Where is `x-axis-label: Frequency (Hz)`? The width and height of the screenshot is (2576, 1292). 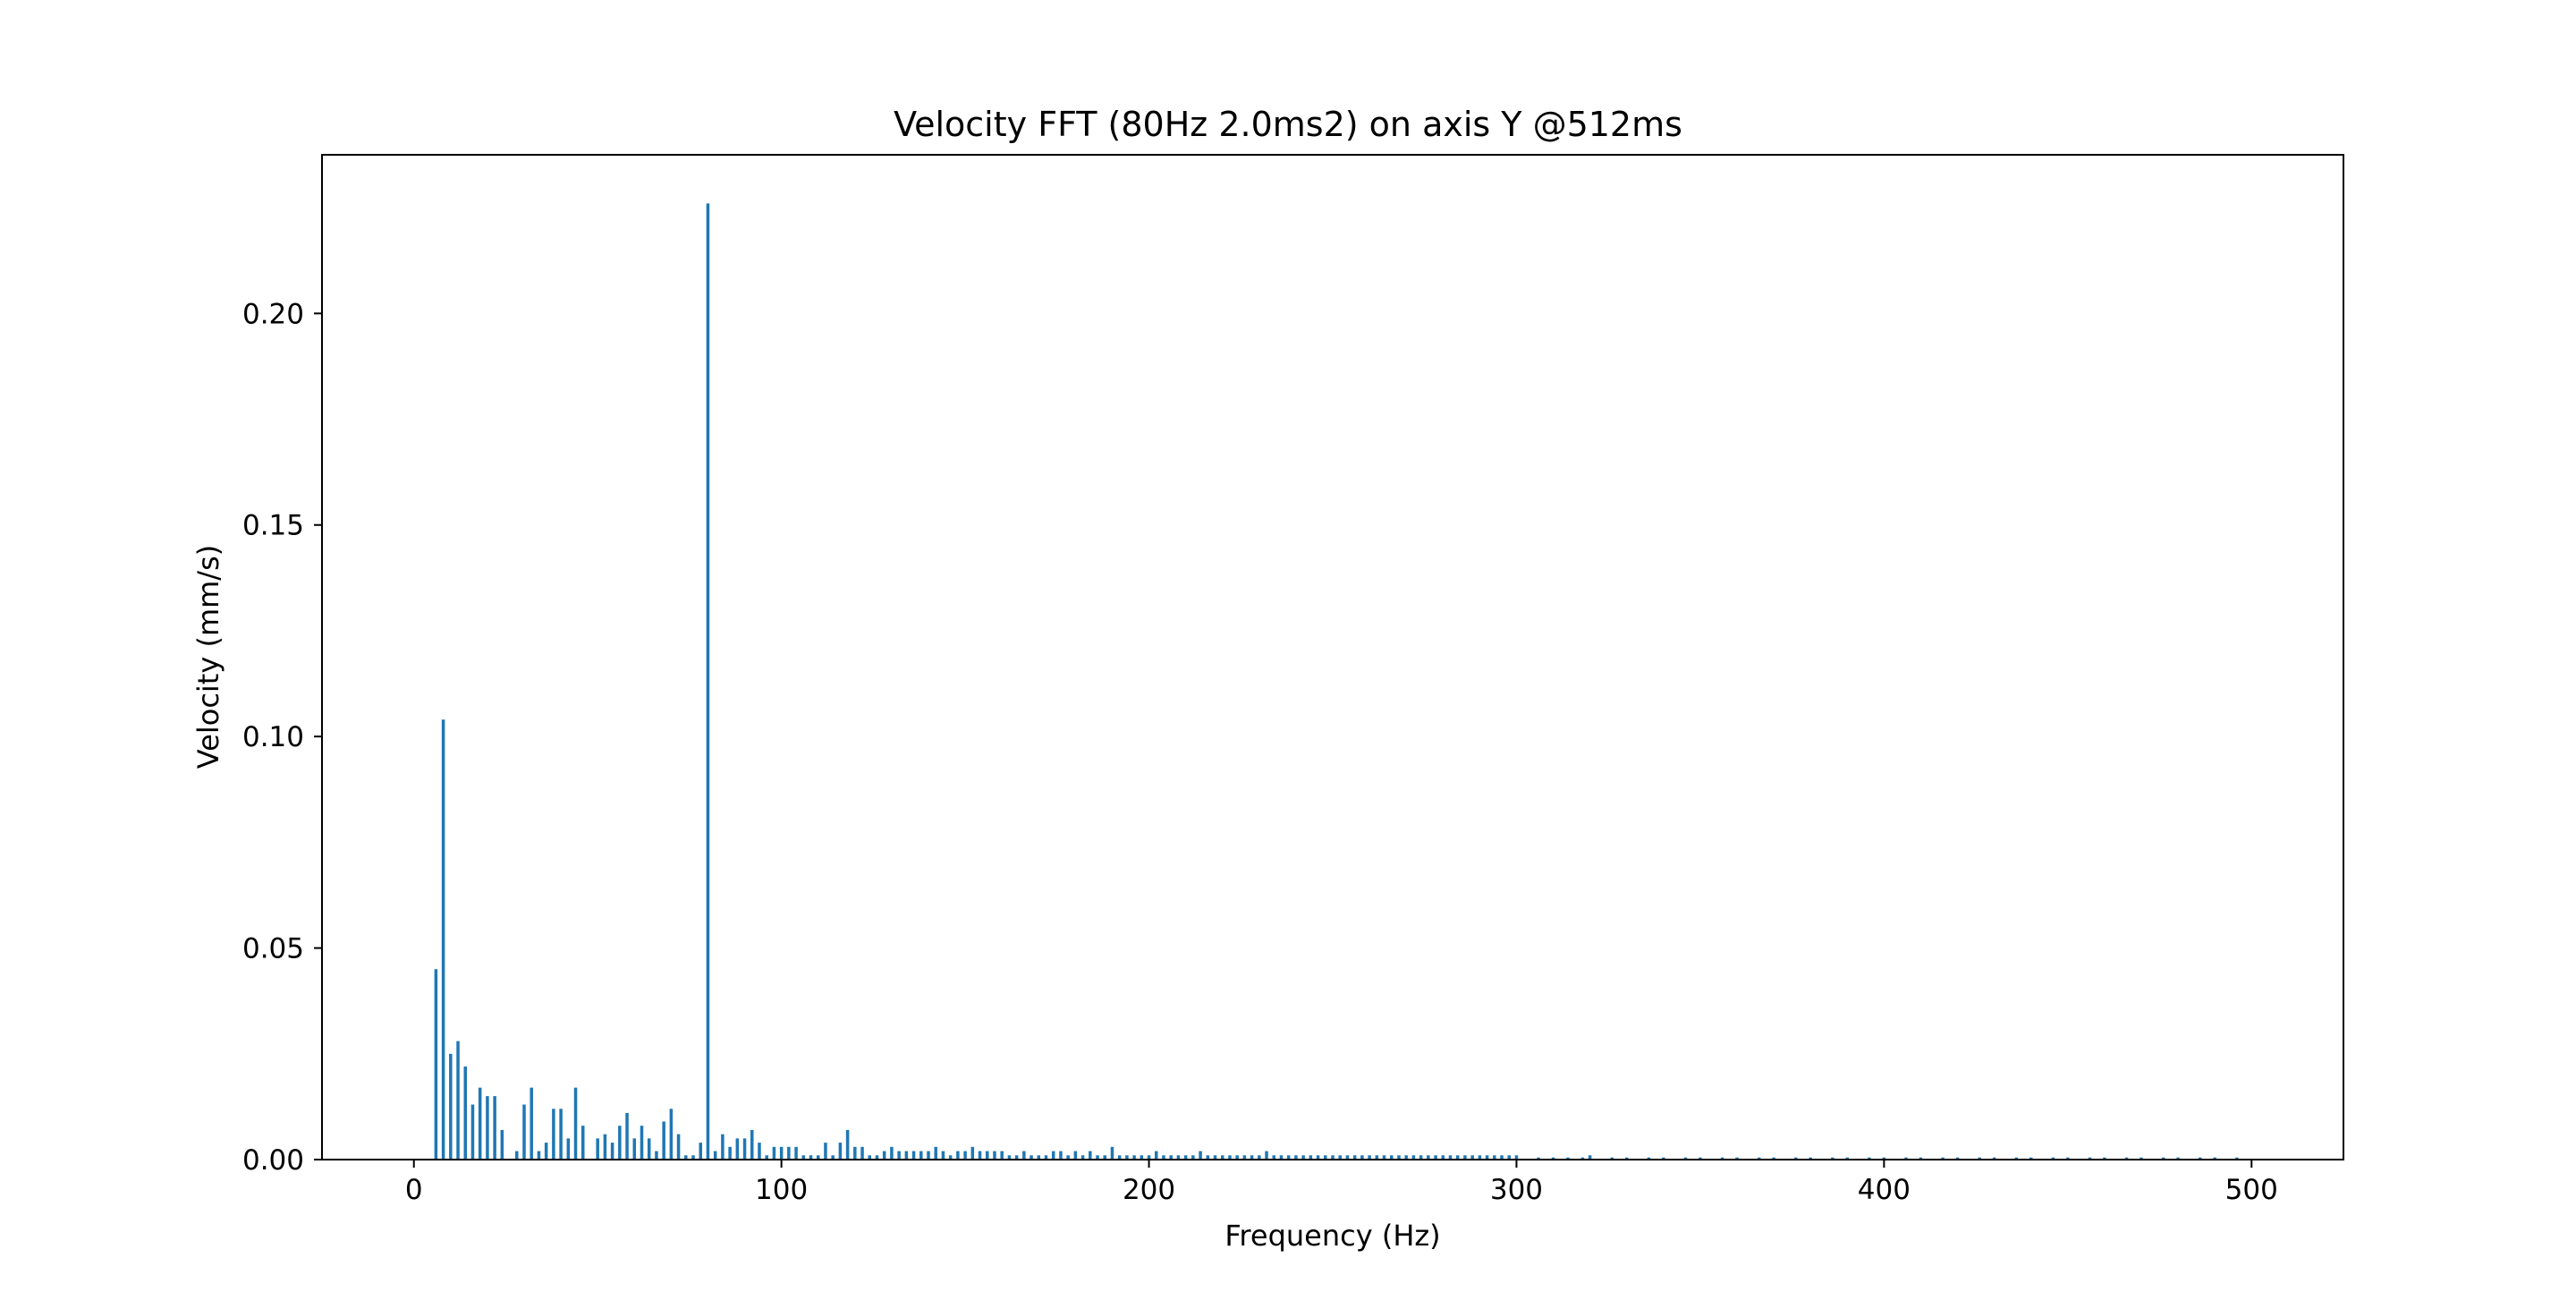 x-axis-label: Frequency (Hz) is located at coordinates (1332, 1236).